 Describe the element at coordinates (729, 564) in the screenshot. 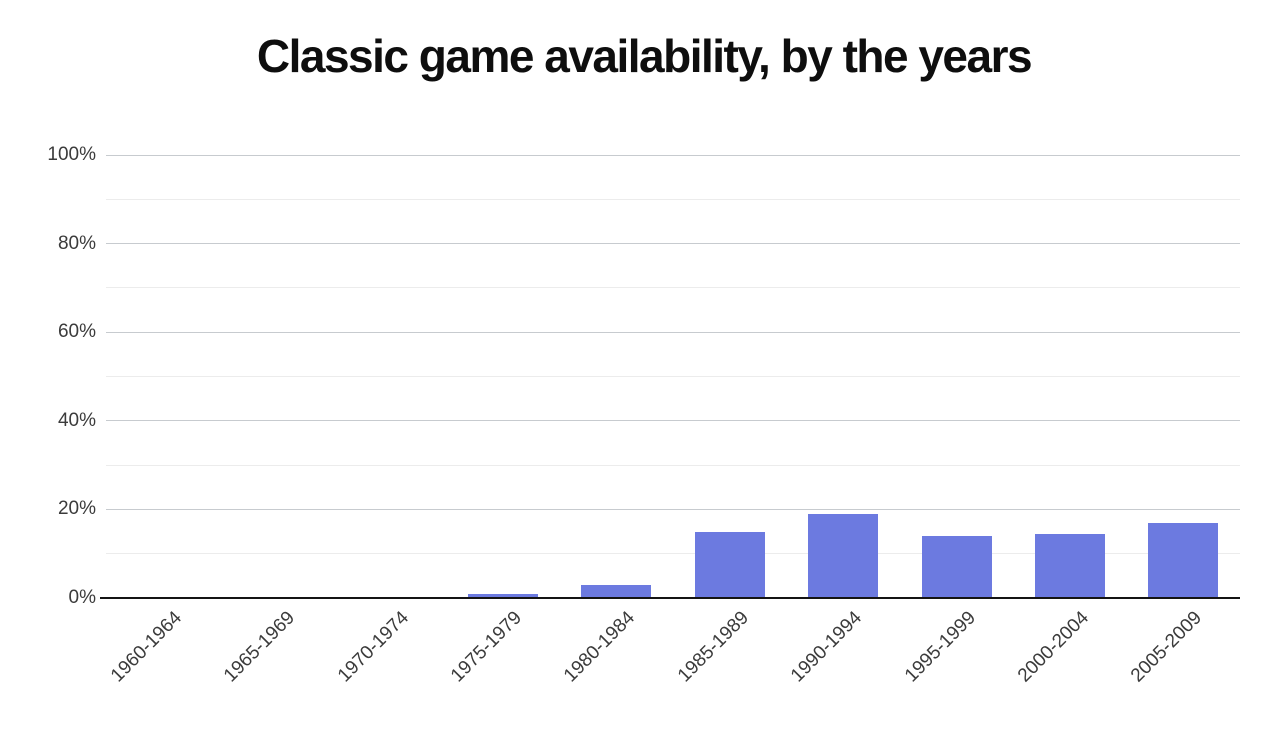

I see `bar-1985-1989` at that location.